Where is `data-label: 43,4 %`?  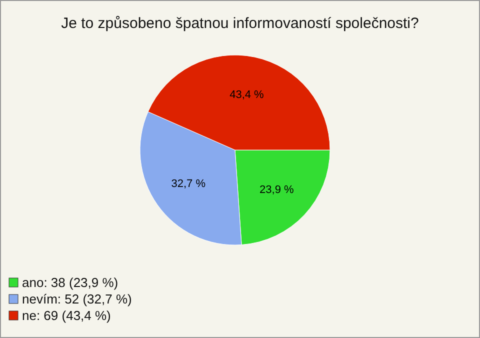 data-label: 43,4 % is located at coordinates (247, 95).